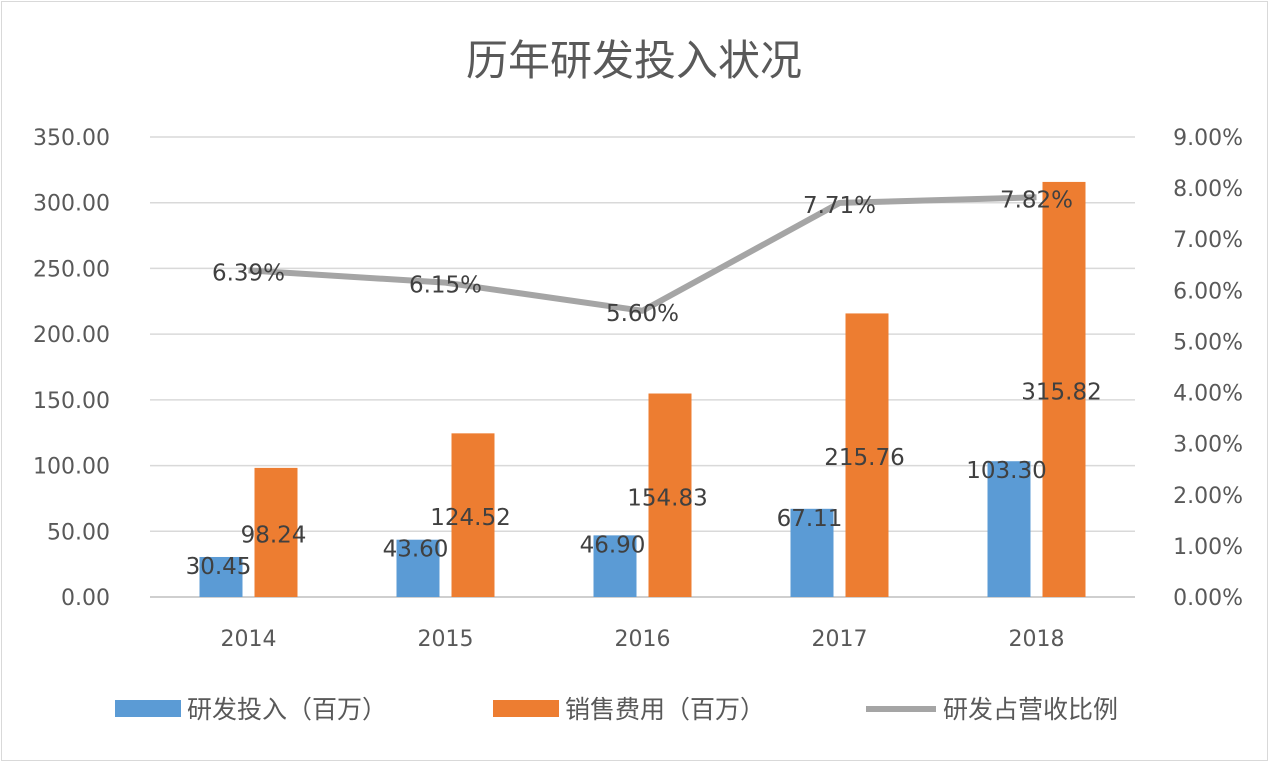  What do you see at coordinates (1006, 471) in the screenshot?
I see `data-label-rd: 103.30` at bounding box center [1006, 471].